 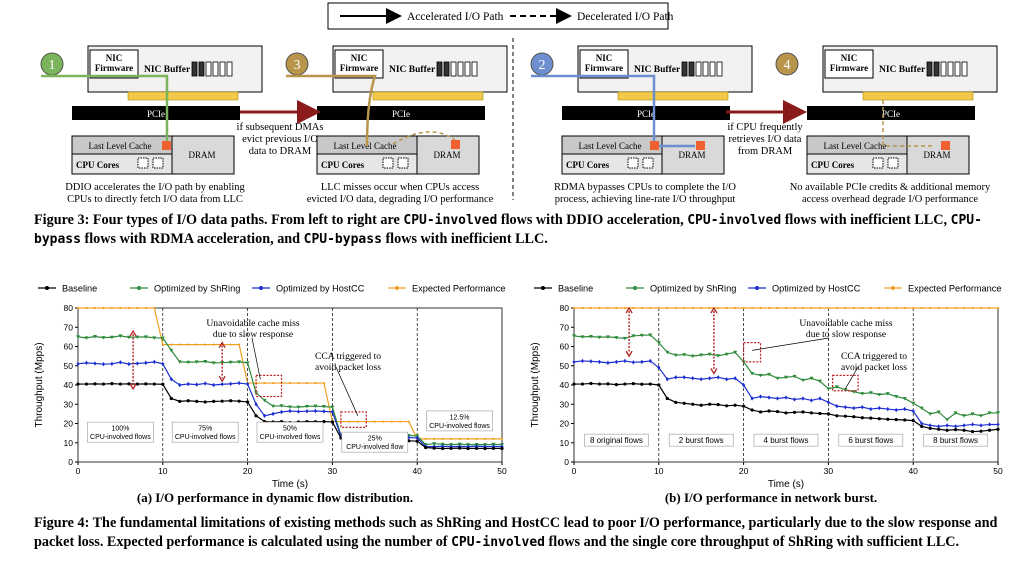 What do you see at coordinates (428, 96) in the screenshot?
I see `nic-contacts` at bounding box center [428, 96].